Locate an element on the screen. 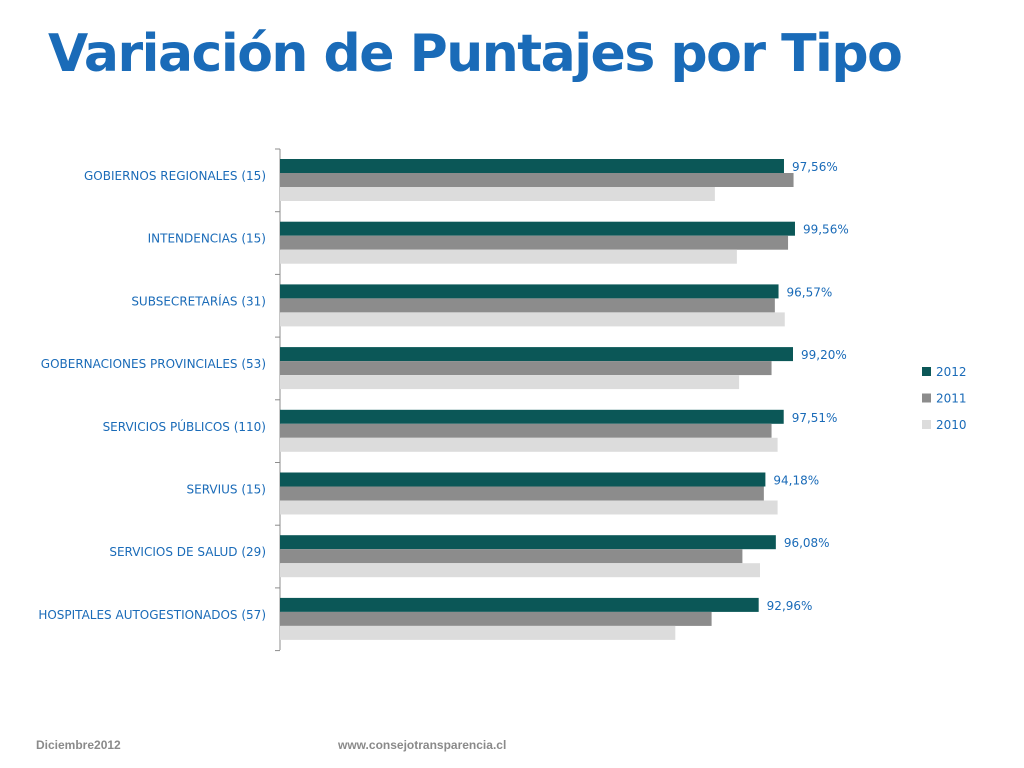  data-label: 97,56% is located at coordinates (815, 167).